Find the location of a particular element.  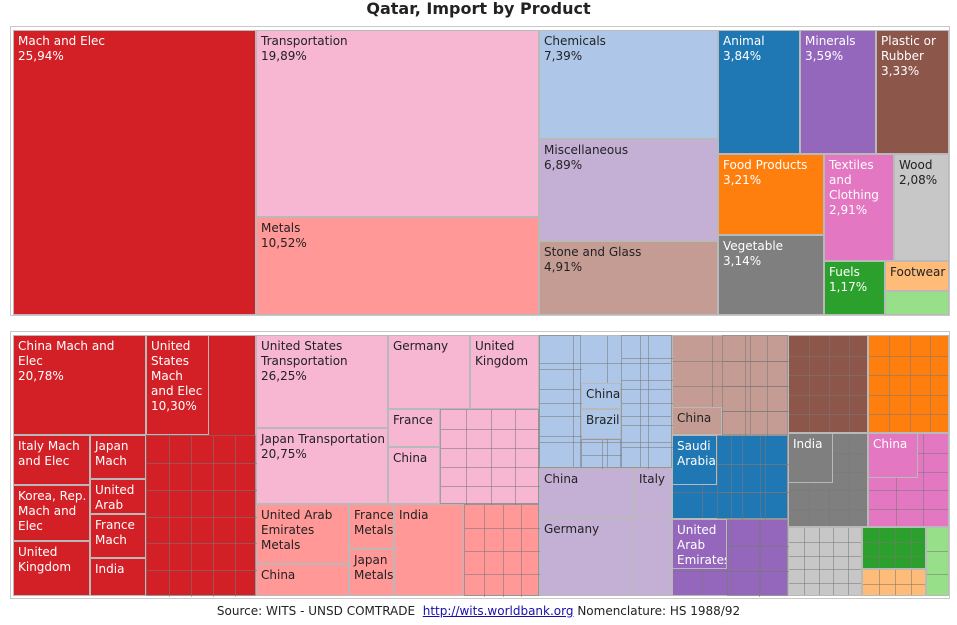

cell-name: Miscellaneous is located at coordinates (586, 150).